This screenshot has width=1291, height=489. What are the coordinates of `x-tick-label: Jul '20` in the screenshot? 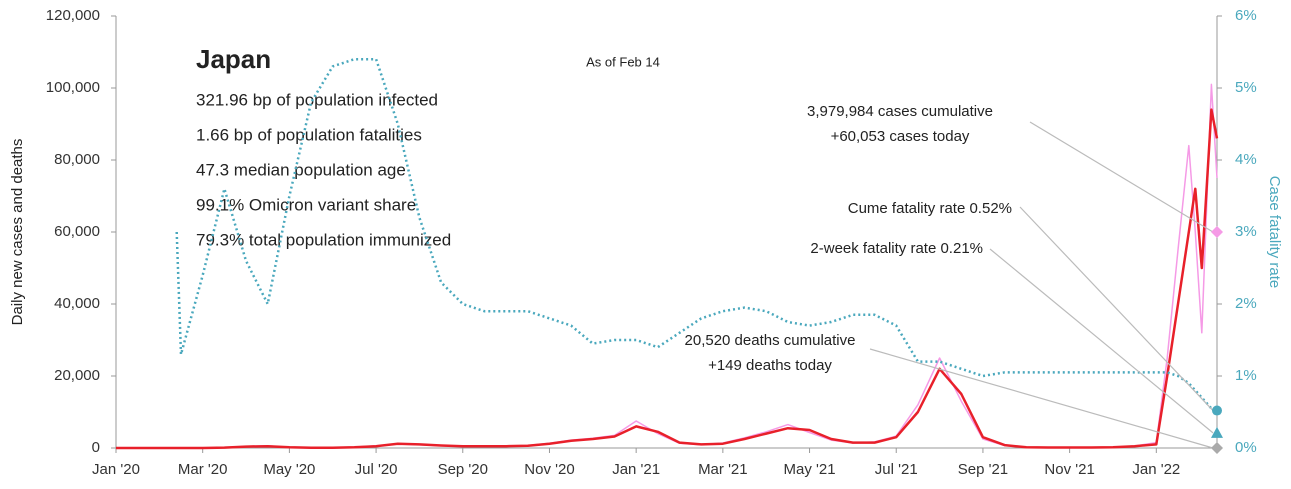 It's located at (376, 469).